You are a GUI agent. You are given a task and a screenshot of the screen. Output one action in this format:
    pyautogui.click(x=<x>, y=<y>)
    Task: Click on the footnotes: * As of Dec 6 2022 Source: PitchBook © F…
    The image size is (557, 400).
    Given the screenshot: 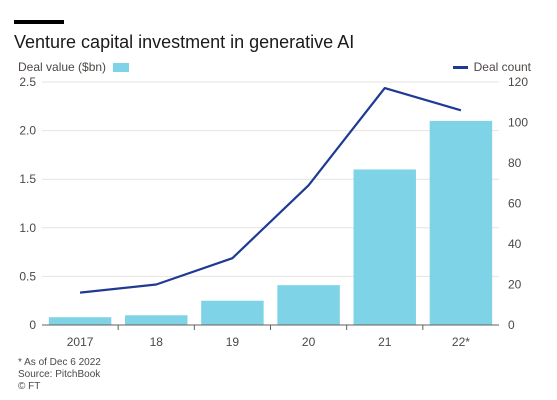 What is the action you would take?
    pyautogui.click(x=59, y=375)
    